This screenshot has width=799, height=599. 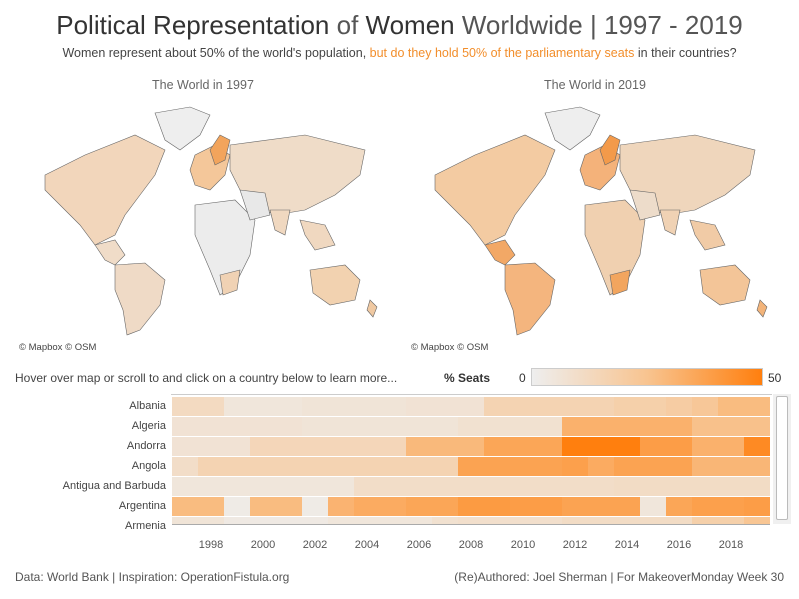 I want to click on map-1997-credit: © Mapbox © OSM, so click(x=58, y=347).